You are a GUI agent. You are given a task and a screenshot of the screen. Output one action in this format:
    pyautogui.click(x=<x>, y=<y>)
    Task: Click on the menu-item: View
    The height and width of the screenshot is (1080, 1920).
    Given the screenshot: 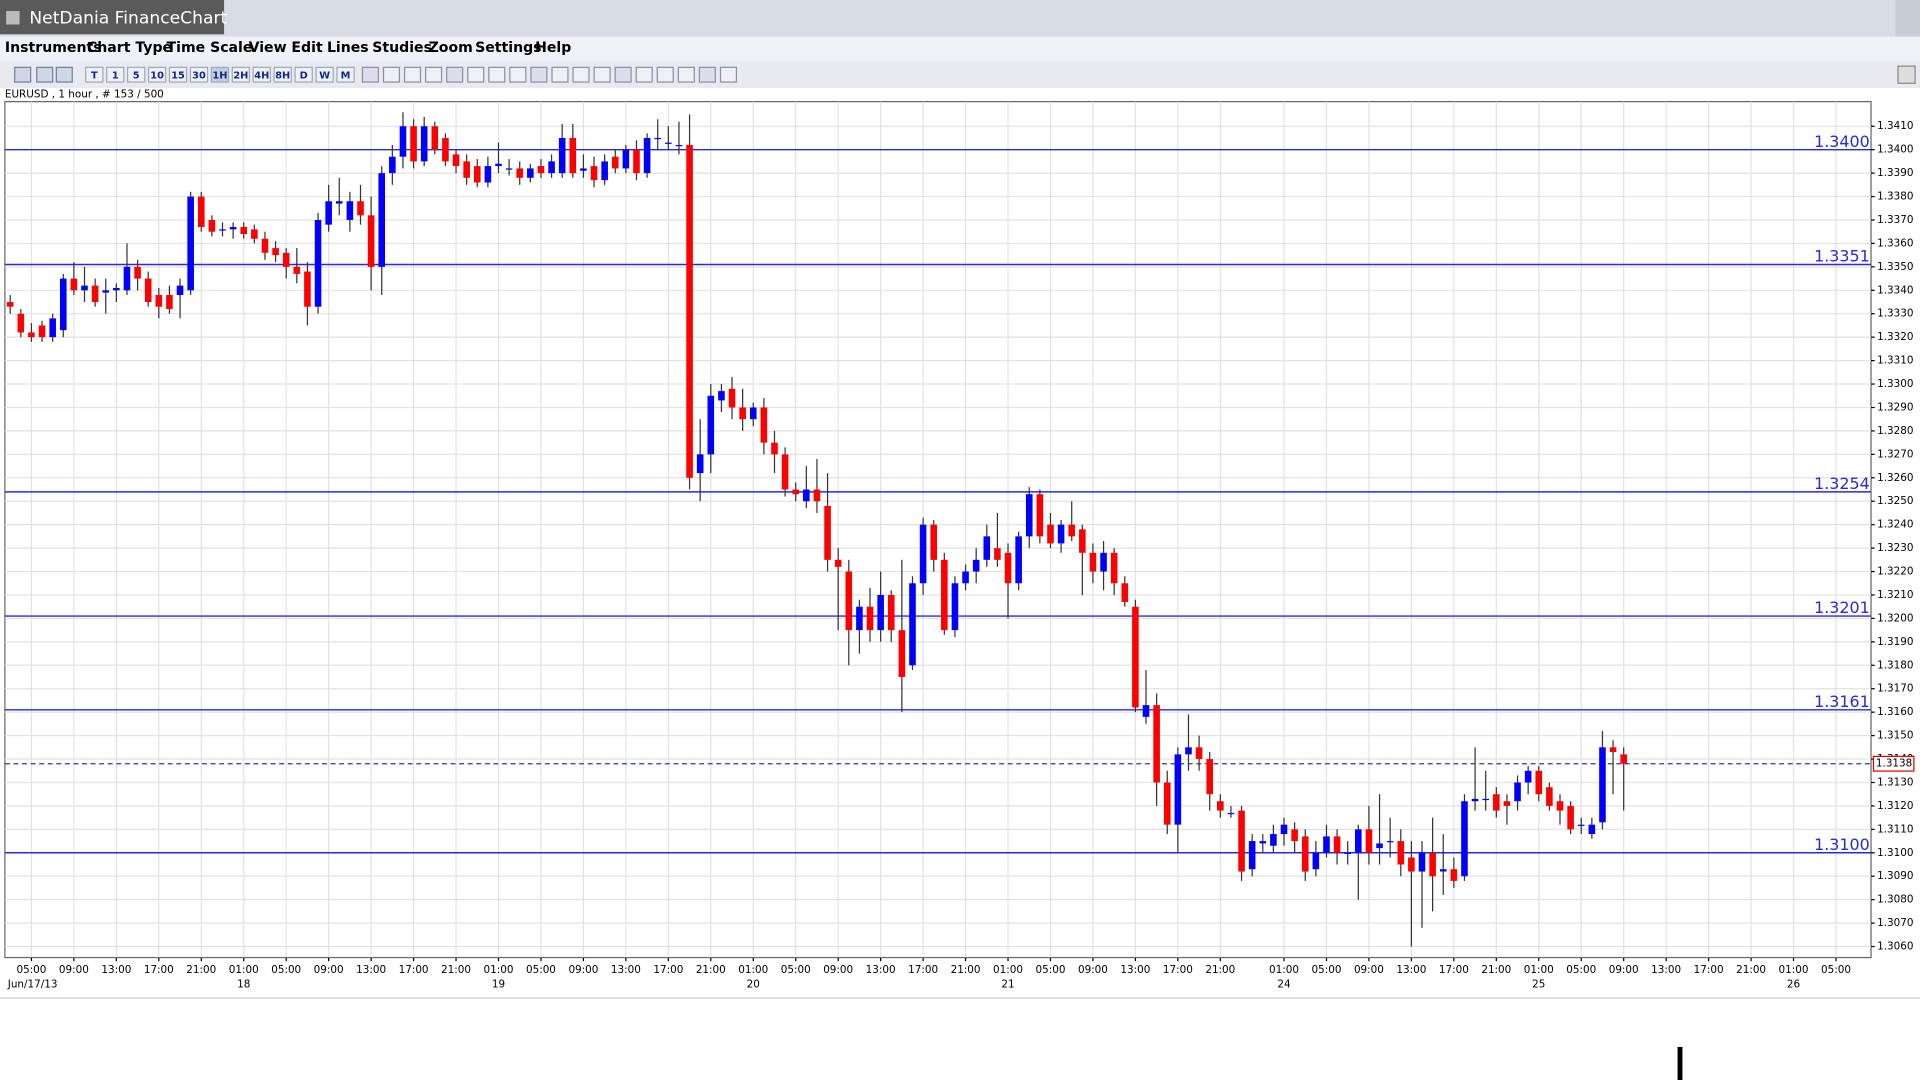 What is the action you would take?
    pyautogui.click(x=268, y=48)
    